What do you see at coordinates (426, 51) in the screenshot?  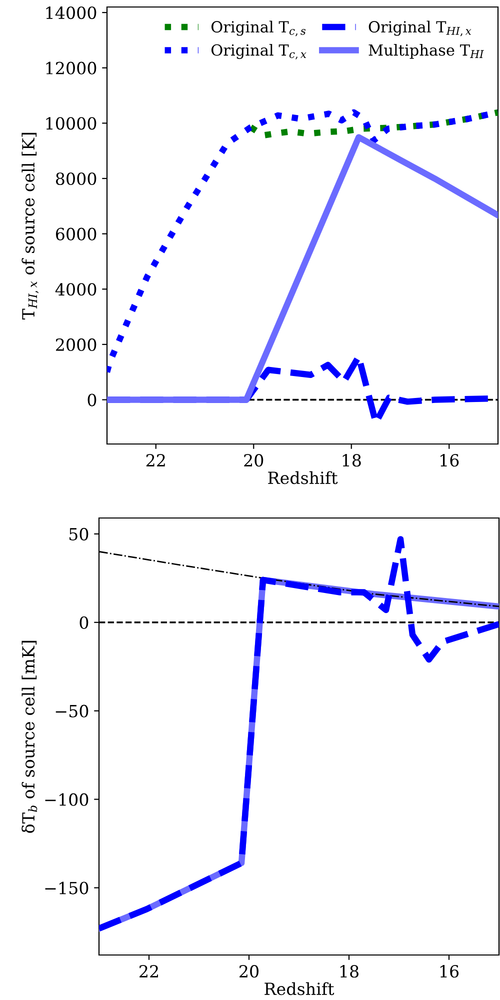 I see `legend-label: Multiphase T$_{HI}$` at bounding box center [426, 51].